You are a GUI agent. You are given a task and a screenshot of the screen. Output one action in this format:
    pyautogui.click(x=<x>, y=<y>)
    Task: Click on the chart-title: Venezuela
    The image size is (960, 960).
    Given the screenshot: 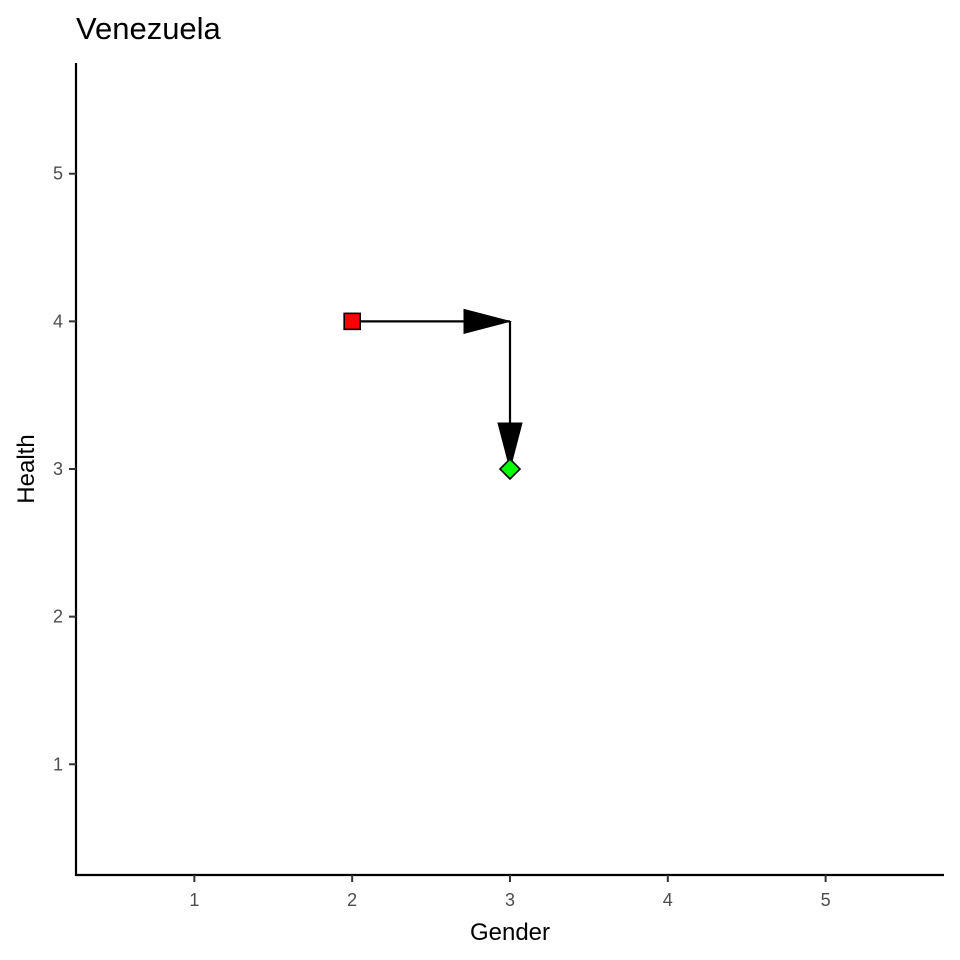 What is the action you would take?
    pyautogui.click(x=149, y=28)
    